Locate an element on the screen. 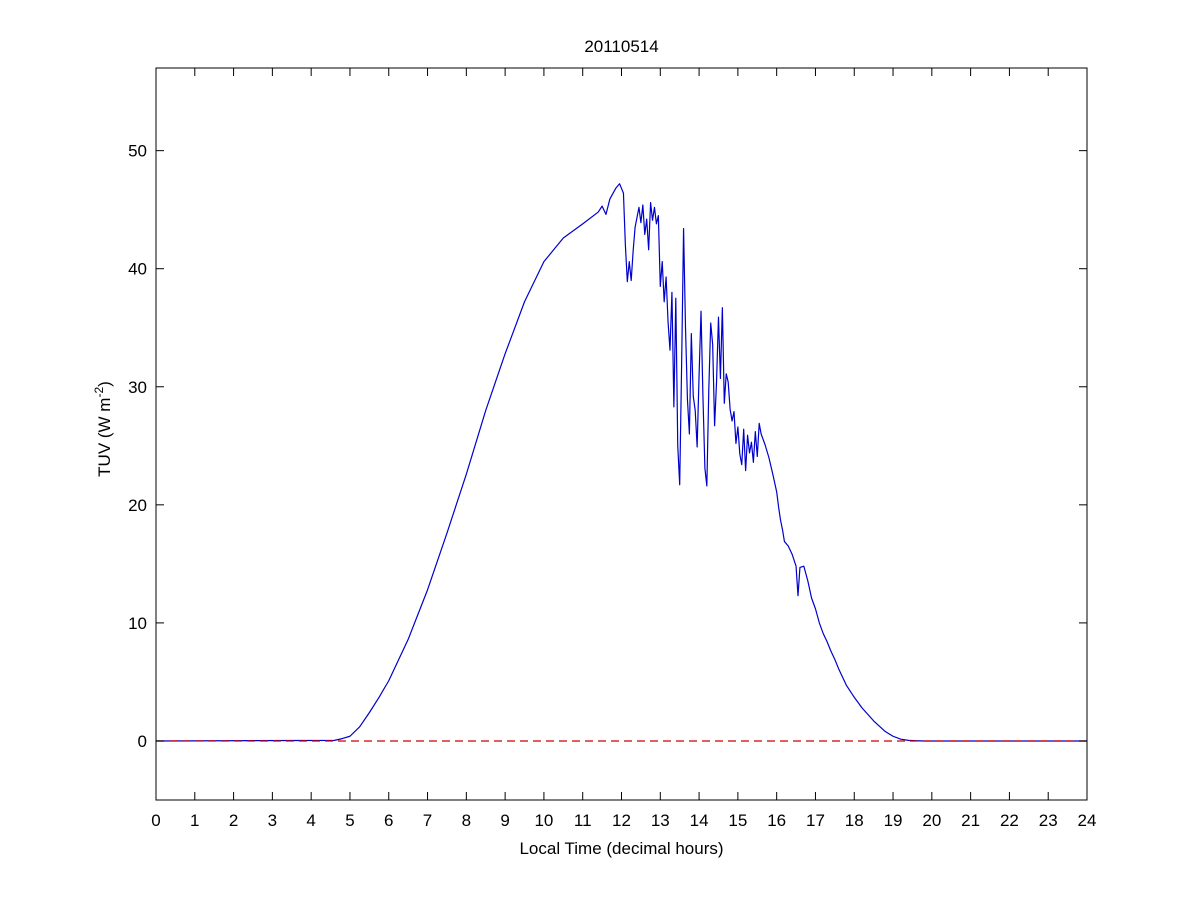  y-tick-label: 0 is located at coordinates (142, 741).